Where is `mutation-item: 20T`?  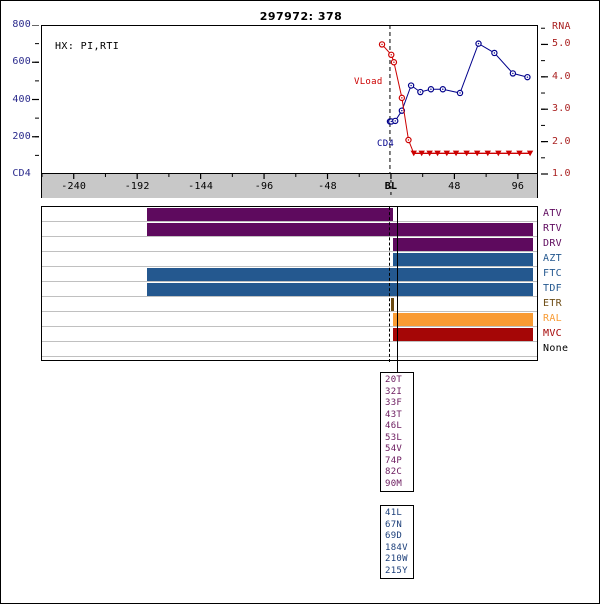
mutation-item: 20T is located at coordinates (394, 380).